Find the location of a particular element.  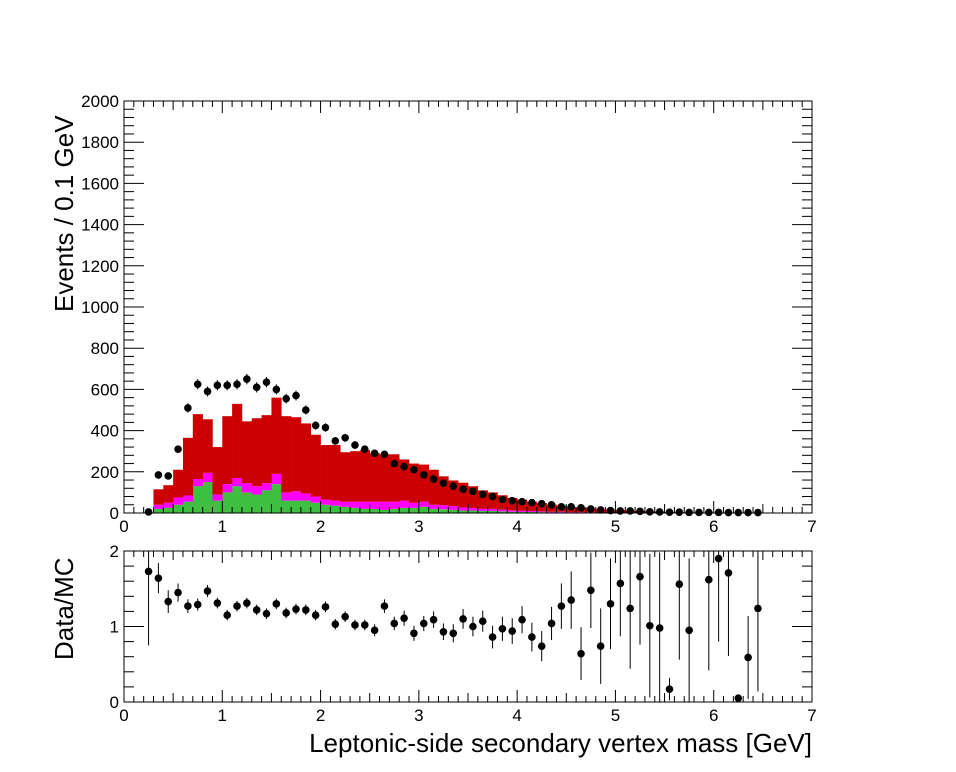

x-tick-label: 1 is located at coordinates (222, 526).